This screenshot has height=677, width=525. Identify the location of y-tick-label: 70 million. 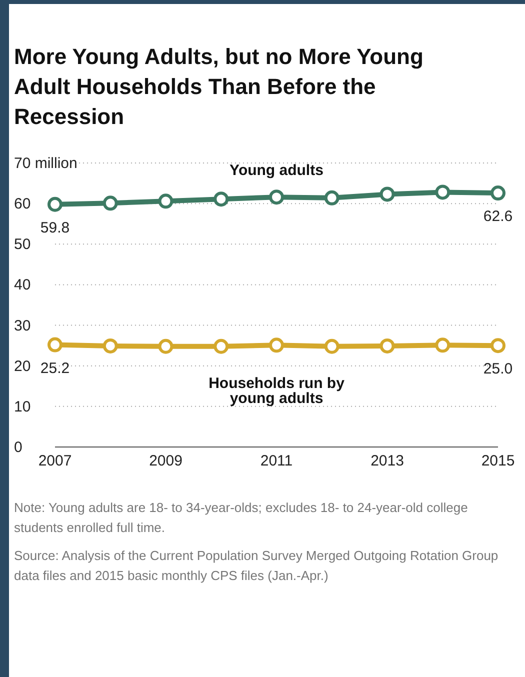
(46, 163).